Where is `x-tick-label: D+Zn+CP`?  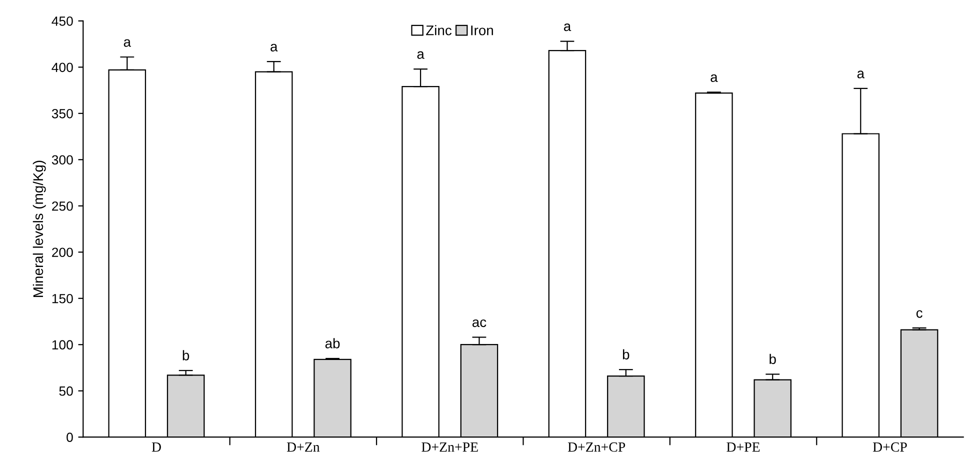
x-tick-label: D+Zn+CP is located at coordinates (597, 447).